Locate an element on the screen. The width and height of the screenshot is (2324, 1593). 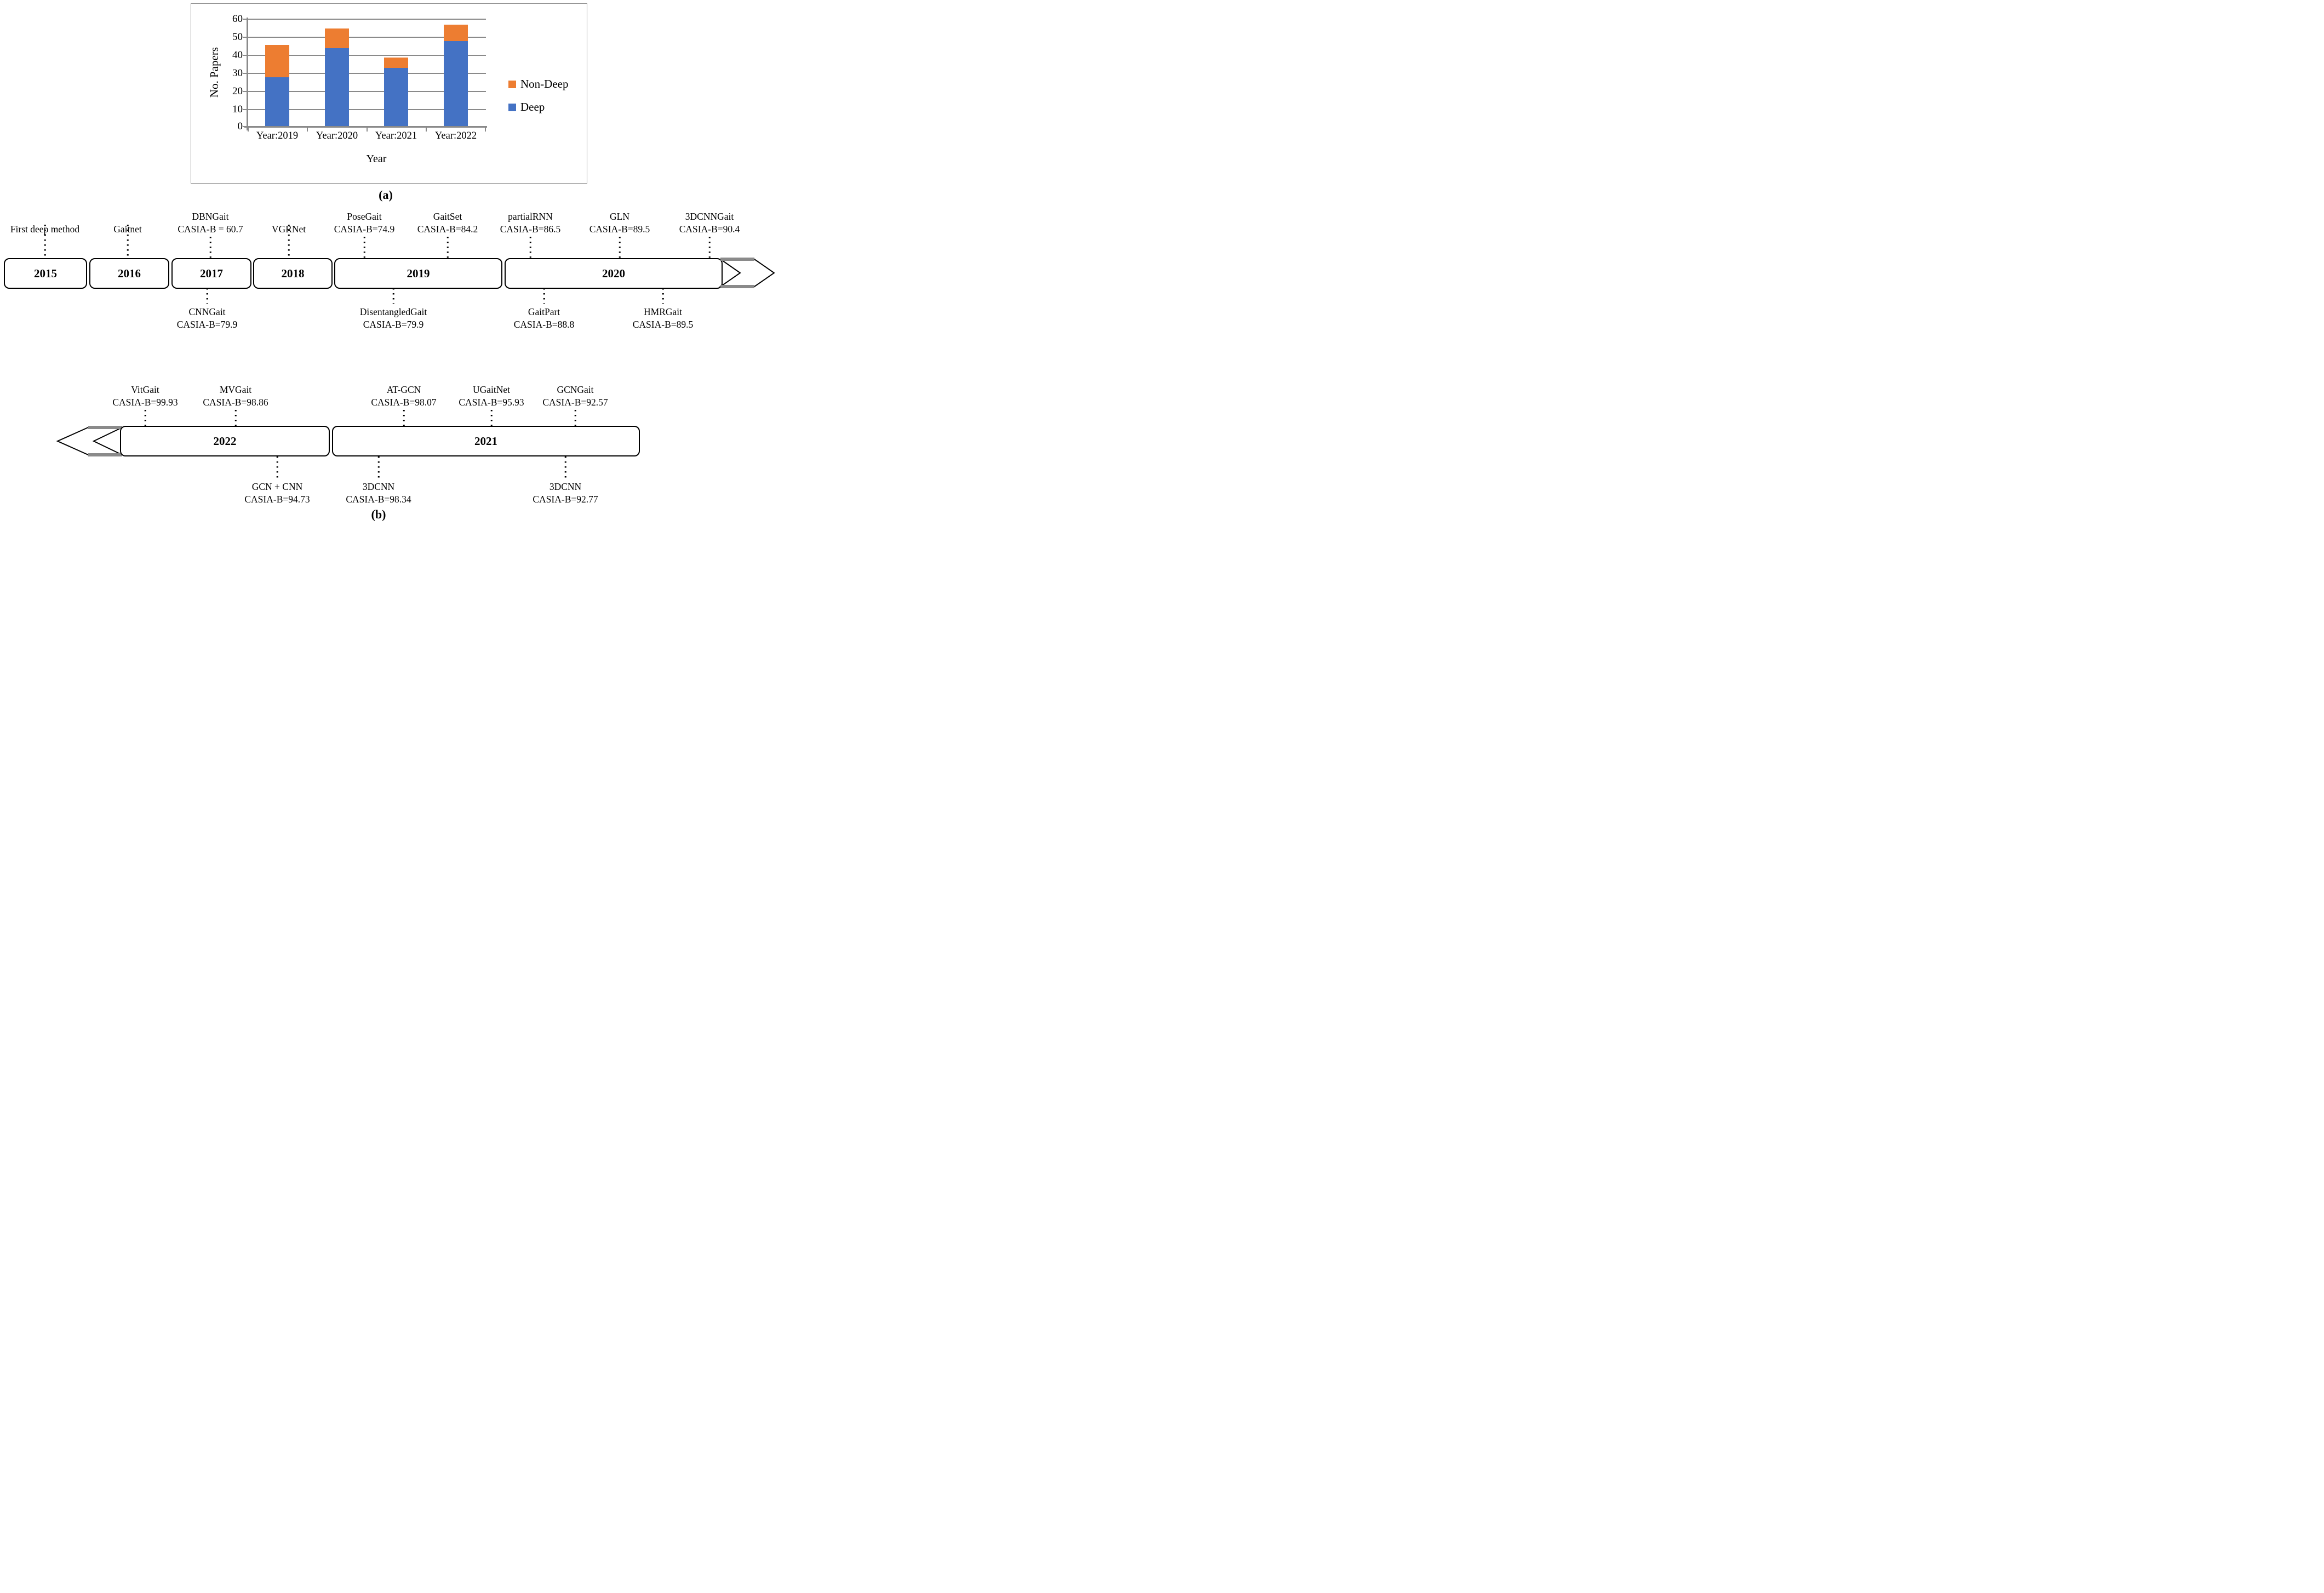
method-label-cnngait: CNNGait CASIA-B=79.9 is located at coordinates (207, 318).